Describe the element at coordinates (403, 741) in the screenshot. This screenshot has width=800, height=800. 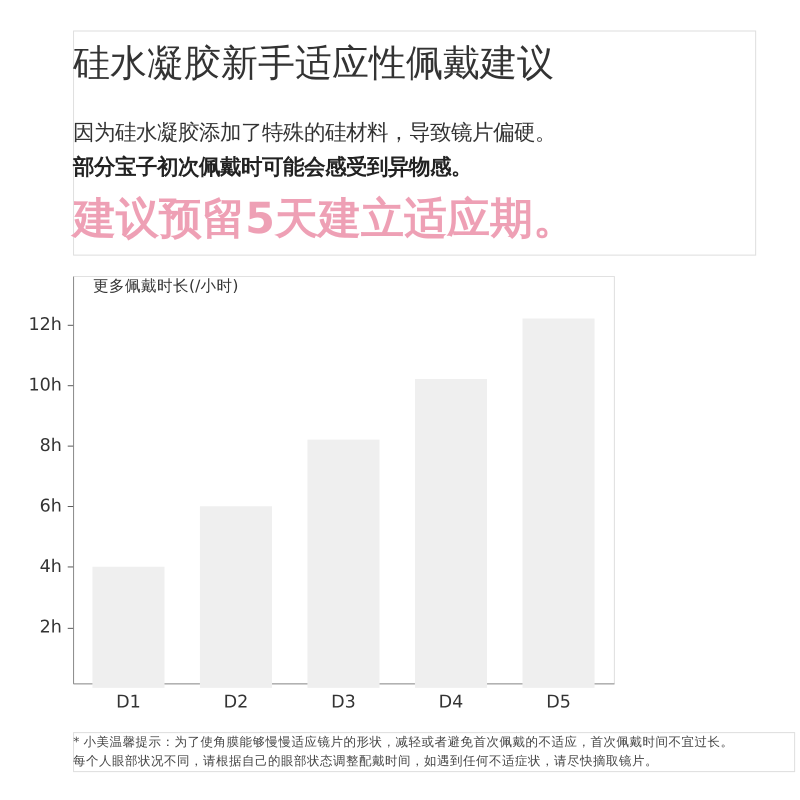
I see `text: * 小美温馨提示：为了使角膜能够慢慢适应镜片的形状，减轻或者避免首次佩戴的不适应，首次佩戴时间不宜过长。` at that location.